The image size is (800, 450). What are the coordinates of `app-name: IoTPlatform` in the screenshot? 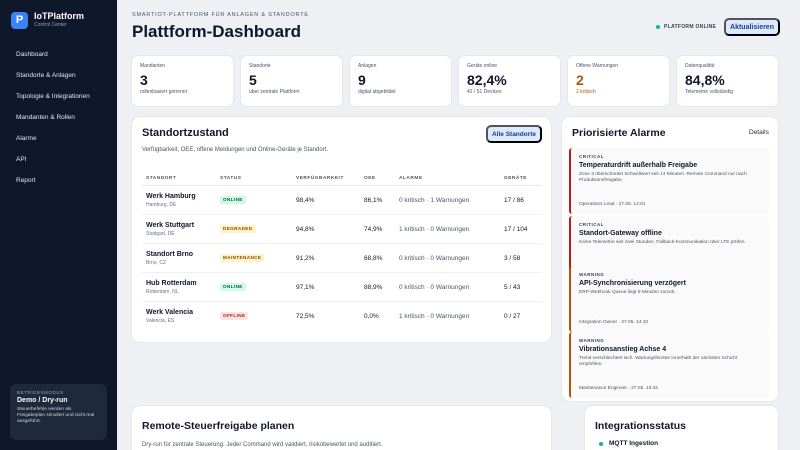 It's located at (59, 16).